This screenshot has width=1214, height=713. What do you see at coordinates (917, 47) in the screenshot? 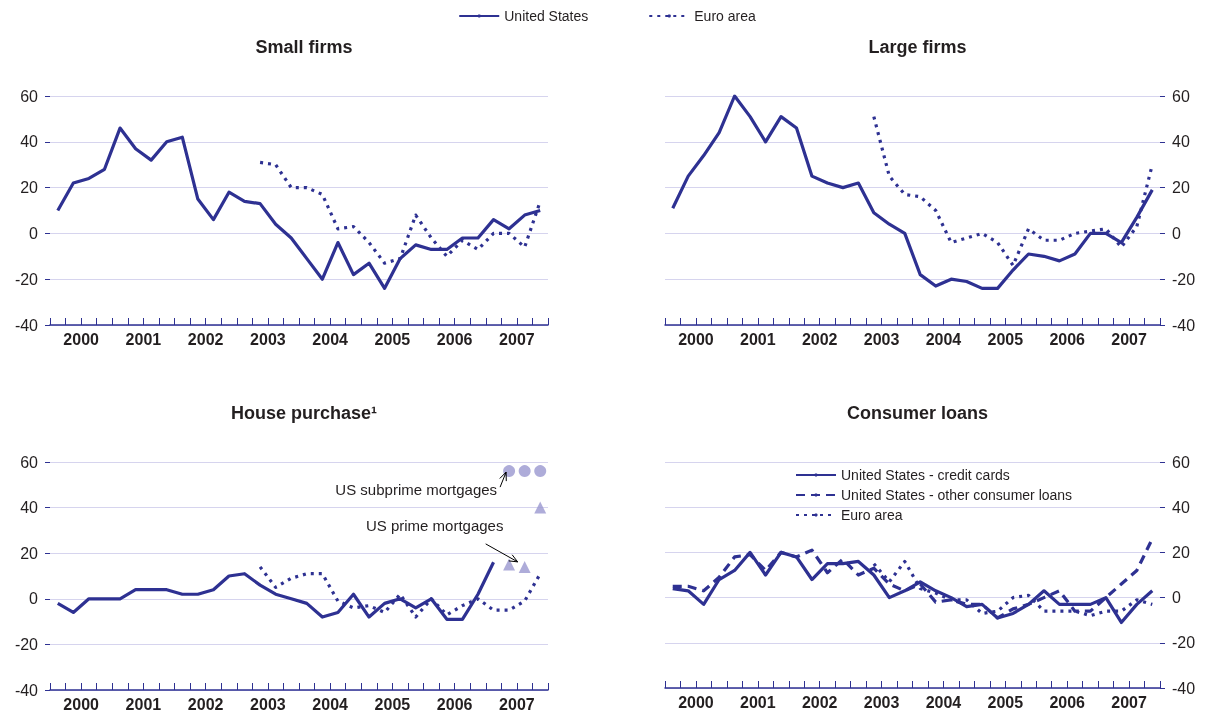
I see `chart-title: Large firms` at bounding box center [917, 47].